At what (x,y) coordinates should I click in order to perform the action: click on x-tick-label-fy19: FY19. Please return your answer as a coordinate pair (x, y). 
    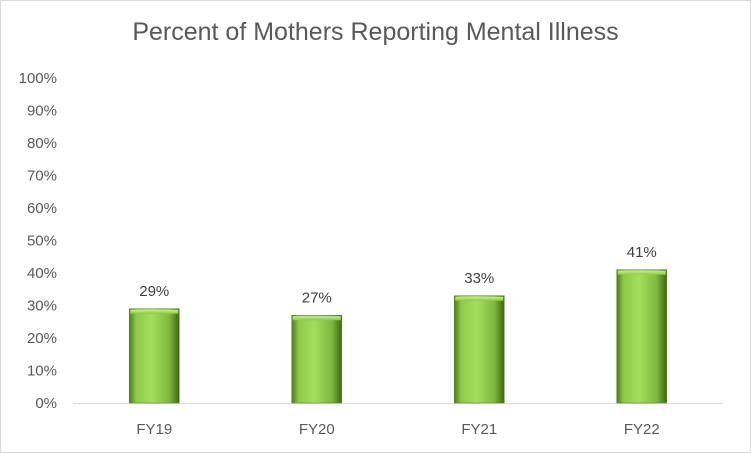
    Looking at the image, I should click on (154, 429).